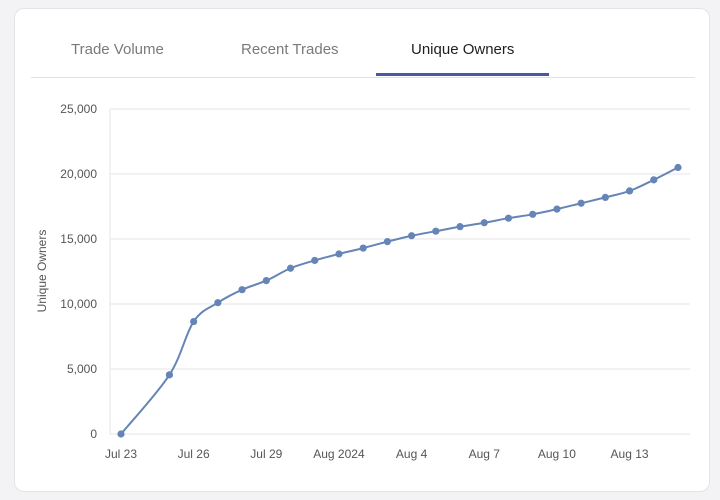  I want to click on active-tab-indicator, so click(462, 74).